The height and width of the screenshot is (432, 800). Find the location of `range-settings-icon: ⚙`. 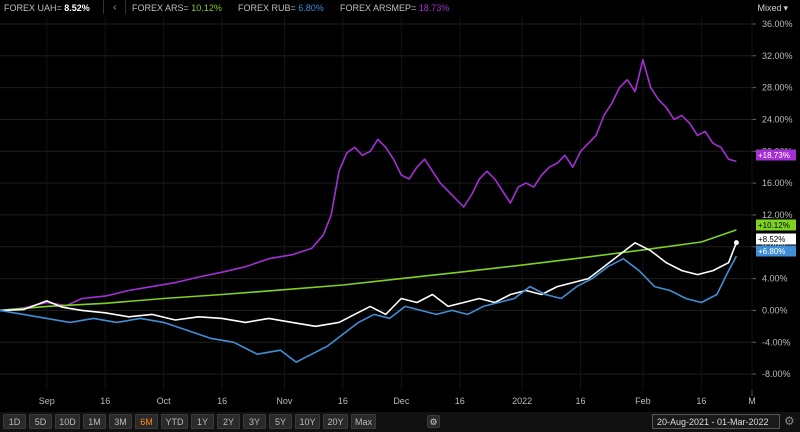

range-settings-icon: ⚙ is located at coordinates (433, 421).